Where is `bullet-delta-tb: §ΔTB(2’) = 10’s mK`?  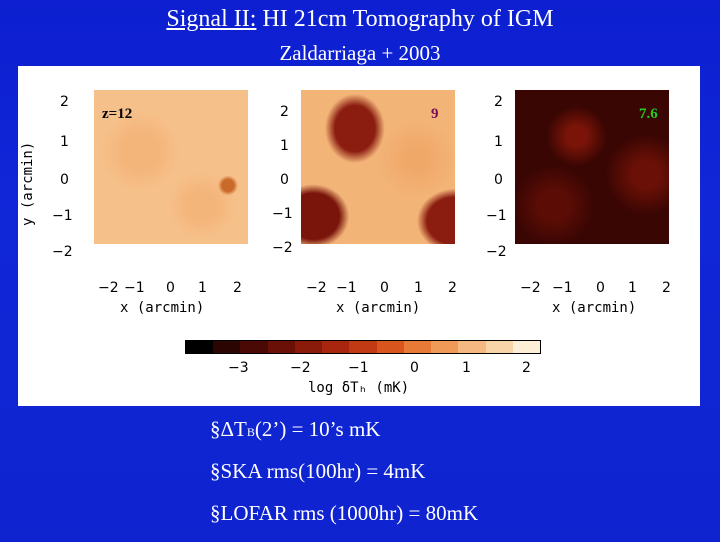
bullet-delta-tb: §ΔTB(2’) = 10’s mK is located at coordinates (344, 437).